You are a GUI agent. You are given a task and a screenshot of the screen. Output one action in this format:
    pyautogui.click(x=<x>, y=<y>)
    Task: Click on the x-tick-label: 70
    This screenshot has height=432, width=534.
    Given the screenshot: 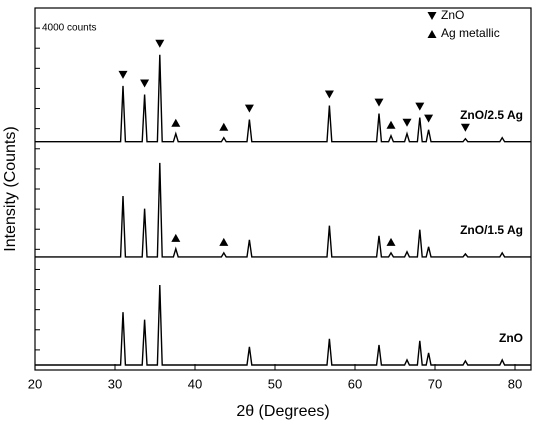 What is the action you would take?
    pyautogui.click(x=435, y=383)
    